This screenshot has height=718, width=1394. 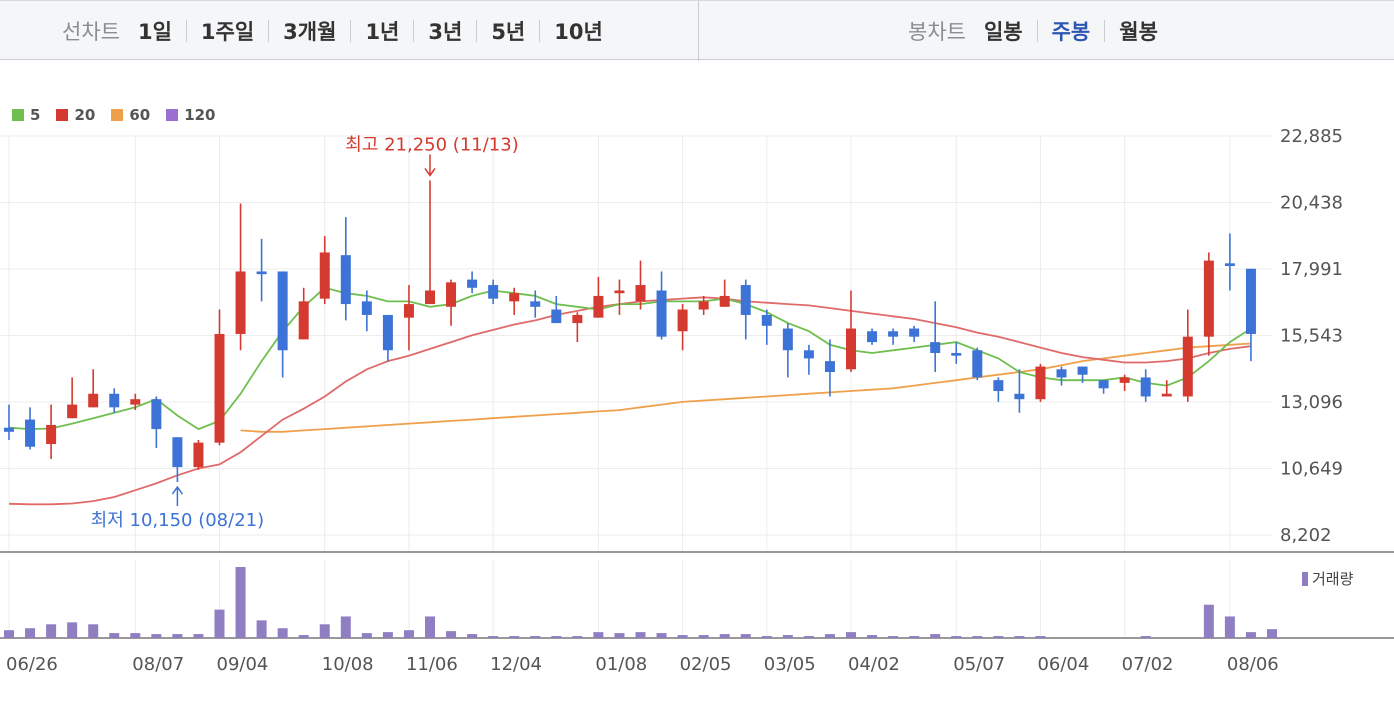 What do you see at coordinates (227, 32) in the screenshot?
I see `line-chart-tab-1: 1주일` at bounding box center [227, 32].